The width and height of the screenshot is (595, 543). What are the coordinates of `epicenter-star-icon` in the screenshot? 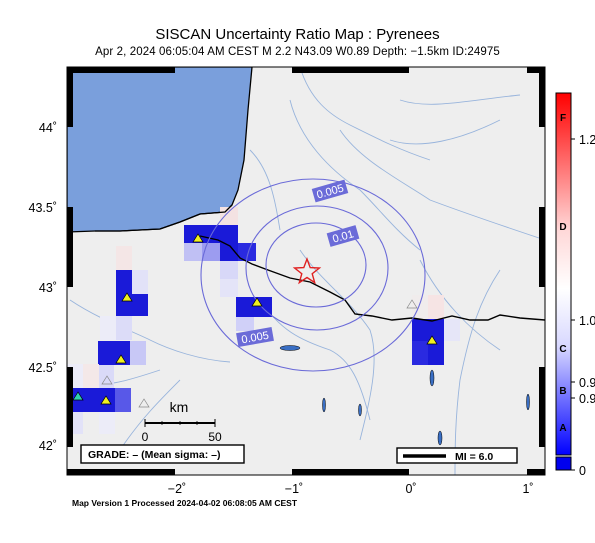 It's located at (307, 270).